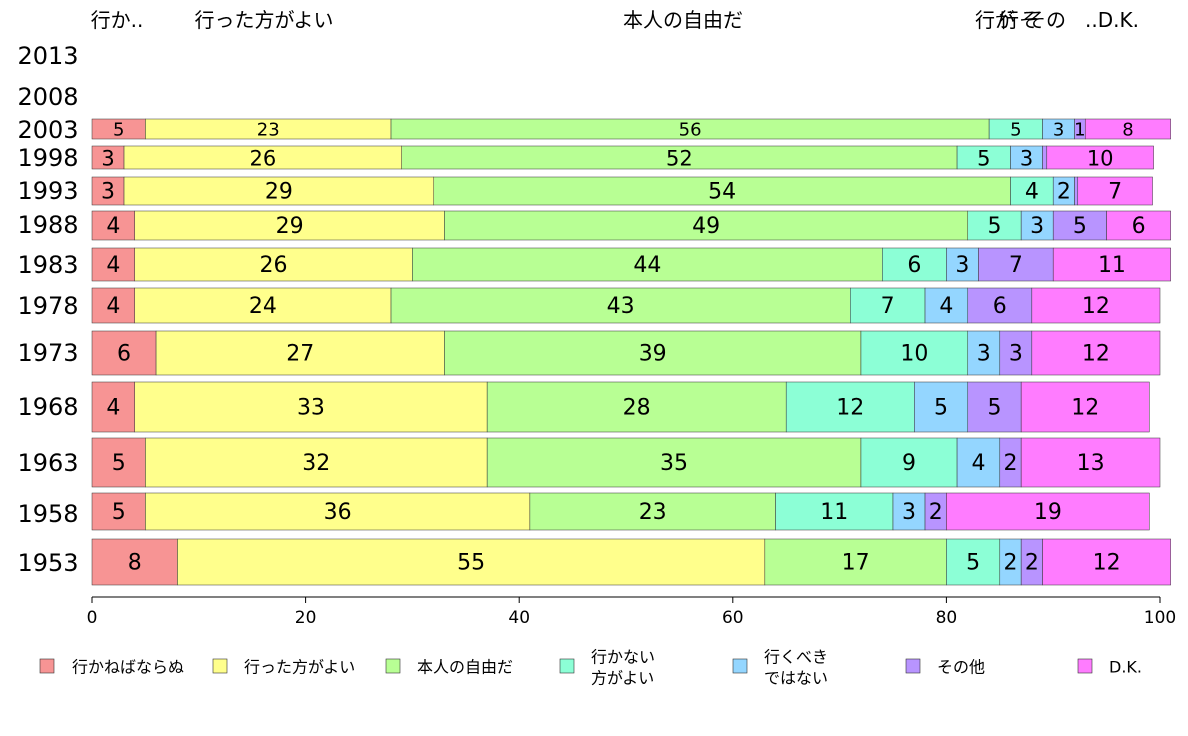 The height and width of the screenshot is (736, 1188). What do you see at coordinates (995, 20) in the screenshot?
I see `column-header: 行が` at bounding box center [995, 20].